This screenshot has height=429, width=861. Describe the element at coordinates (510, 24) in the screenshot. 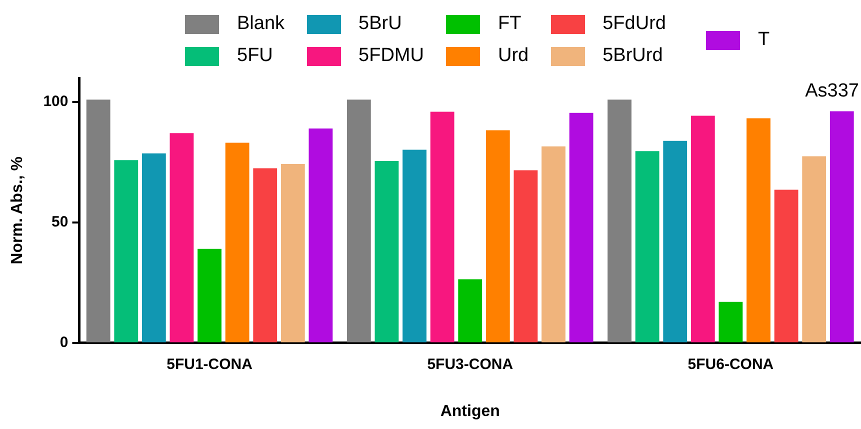

I see `legend-label: FT` at that location.